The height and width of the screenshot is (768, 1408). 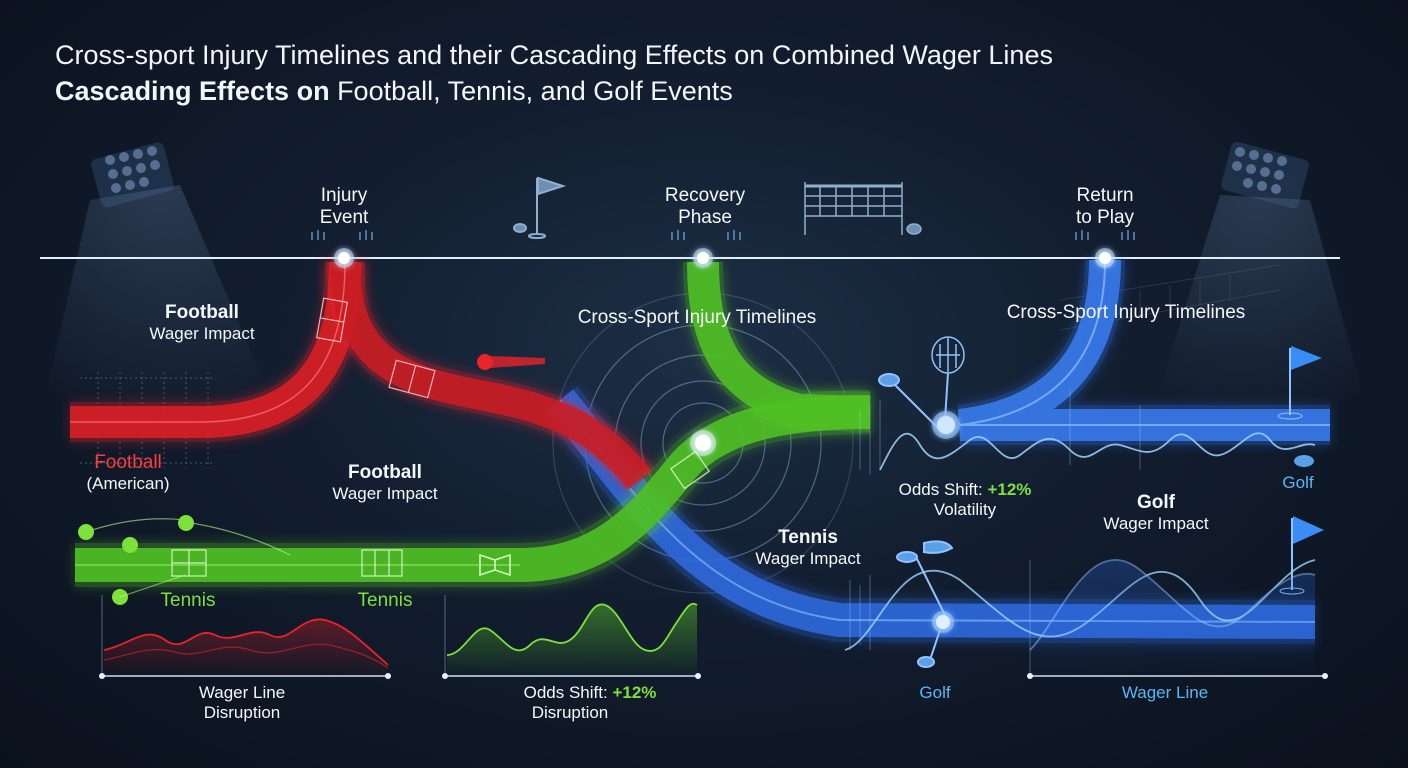 I want to click on football-wager-band, so click(x=362, y=377).